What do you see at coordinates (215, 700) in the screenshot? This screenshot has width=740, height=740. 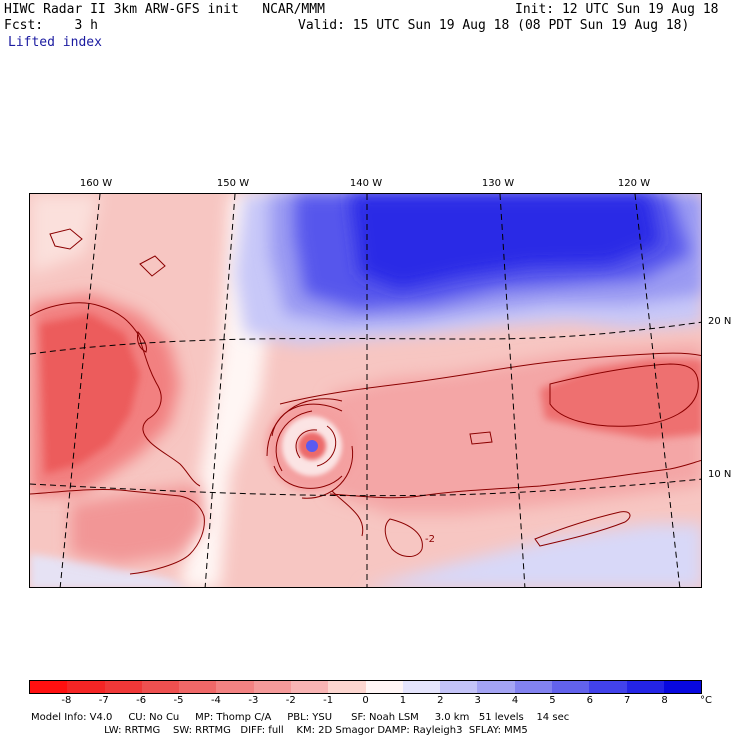 I see `colorbar-tick-label: -4` at bounding box center [215, 700].